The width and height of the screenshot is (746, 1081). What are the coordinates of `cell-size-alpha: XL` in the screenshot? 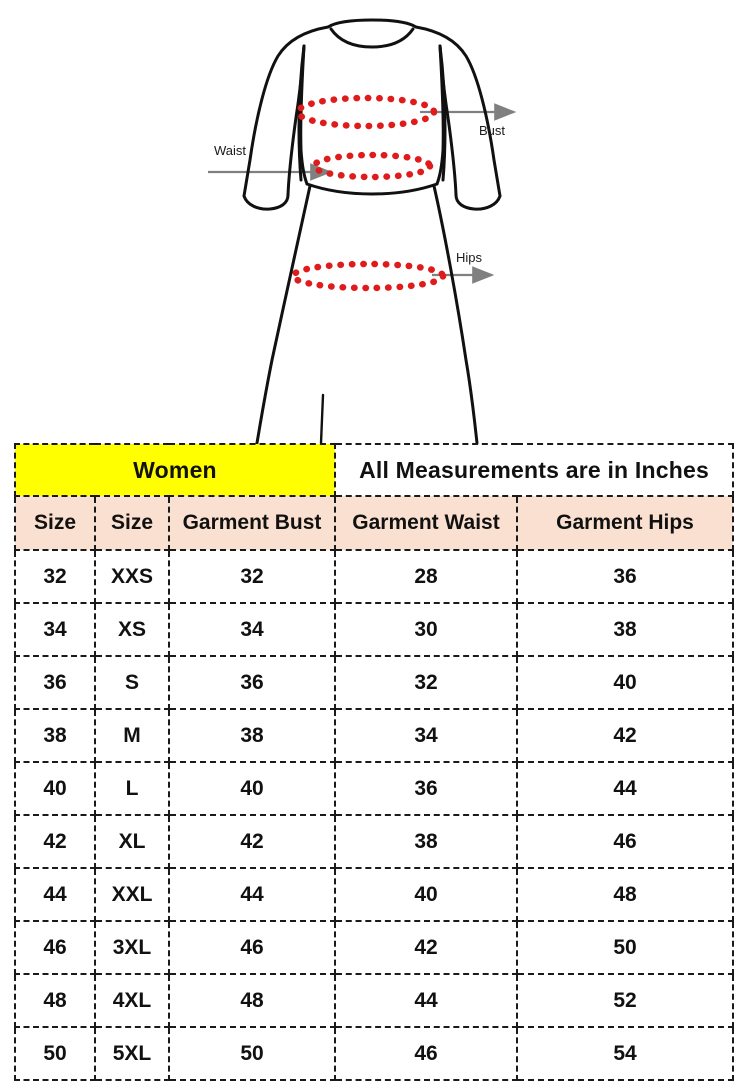 It's located at (132, 841).